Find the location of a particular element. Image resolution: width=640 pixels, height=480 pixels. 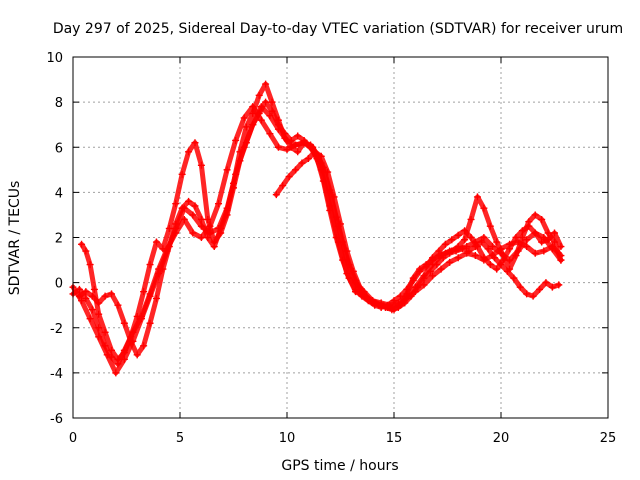

y-tick-label: 6 is located at coordinates (59, 148).